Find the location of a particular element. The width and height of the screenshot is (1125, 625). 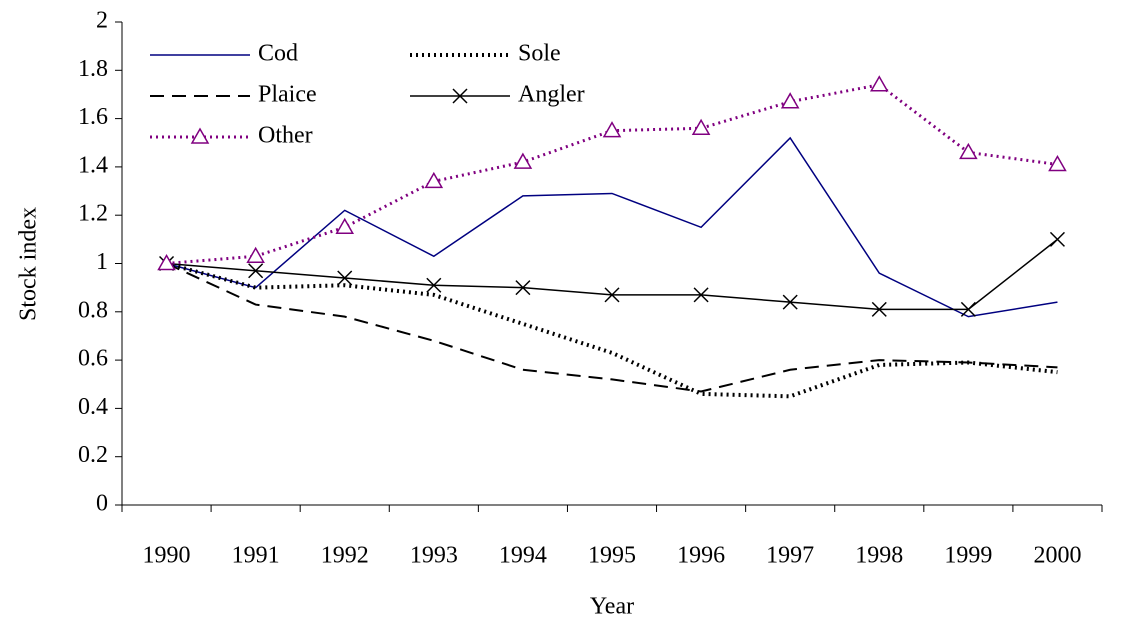

x-tick-label: 1997 is located at coordinates (790, 556).